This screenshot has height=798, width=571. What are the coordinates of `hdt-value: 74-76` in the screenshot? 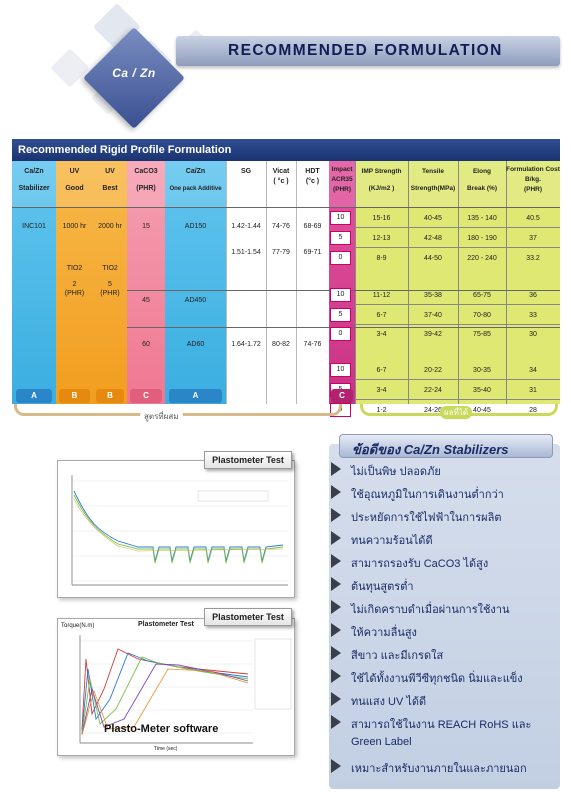 It's located at (312, 344).